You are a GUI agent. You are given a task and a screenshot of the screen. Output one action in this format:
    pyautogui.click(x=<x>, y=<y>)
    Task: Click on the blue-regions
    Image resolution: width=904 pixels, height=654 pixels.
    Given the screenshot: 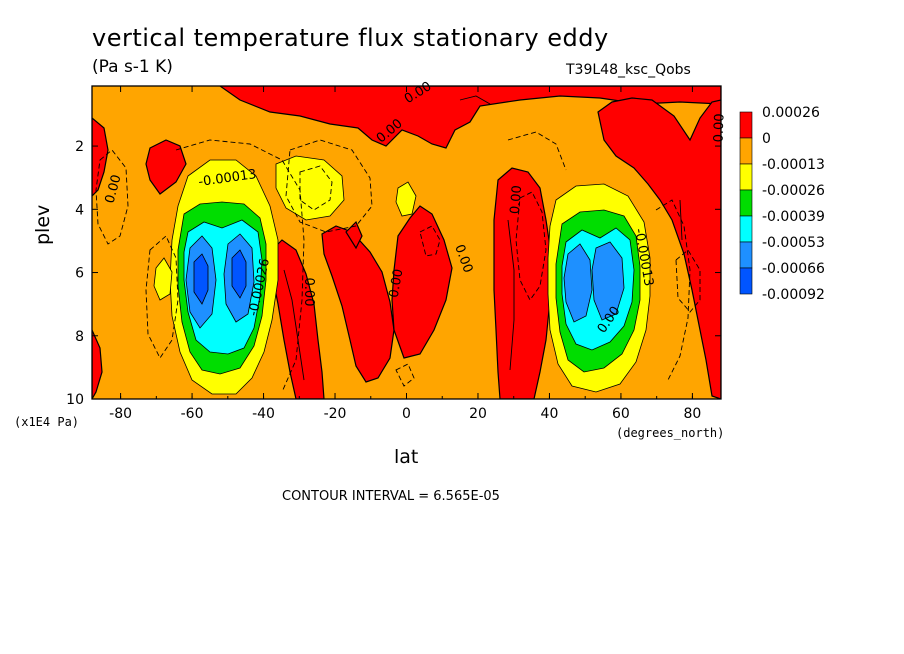 What is the action you would take?
    pyautogui.click(x=405, y=281)
    